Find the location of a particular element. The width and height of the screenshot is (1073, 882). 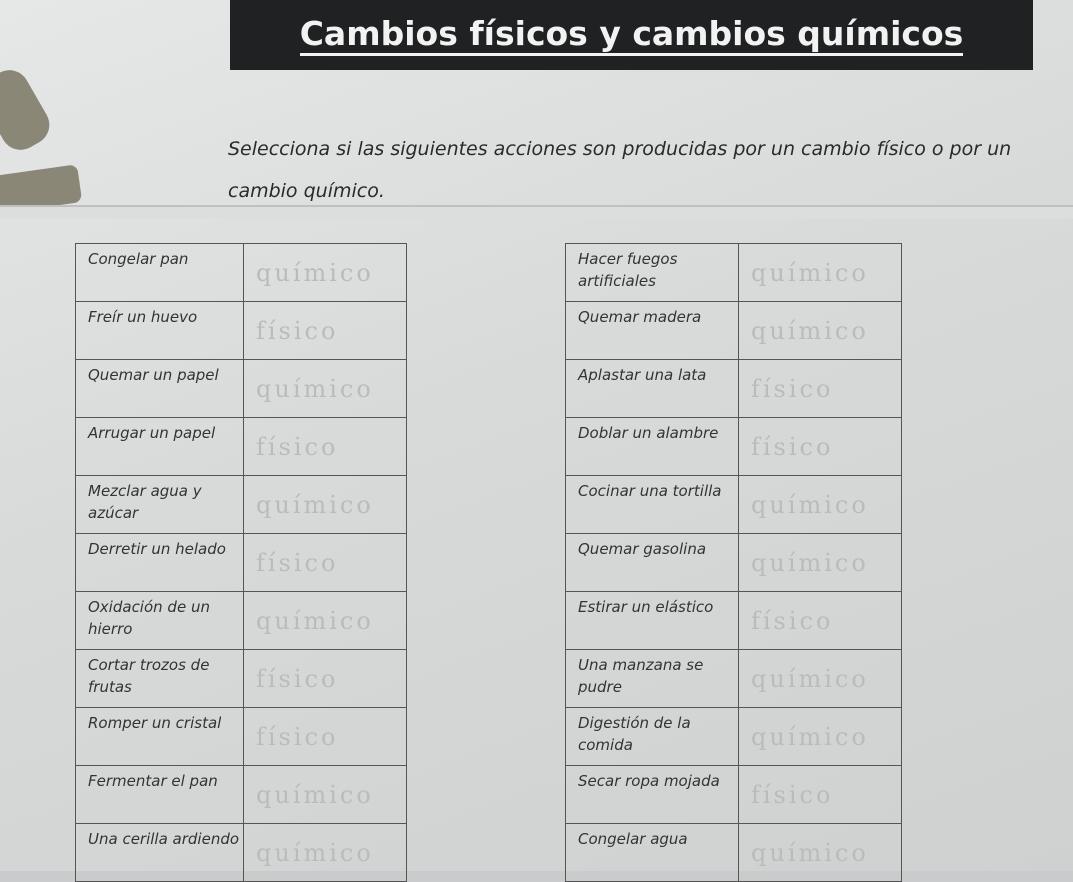

table-row: Una manzana se pudre químico is located at coordinates (733, 678).